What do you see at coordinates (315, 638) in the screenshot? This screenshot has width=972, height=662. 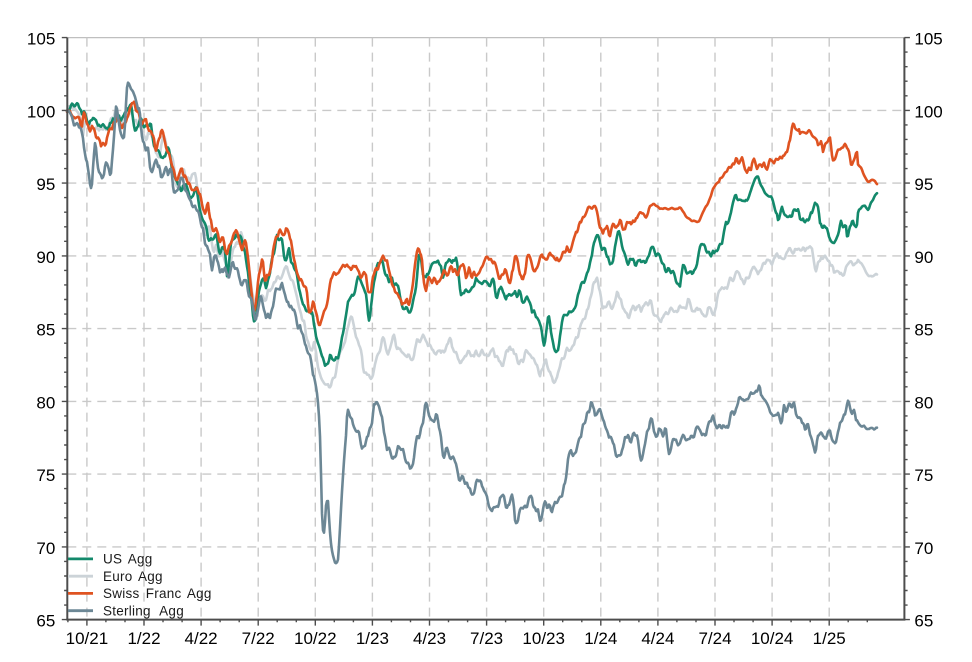 I see `svg-text: 10/22` at bounding box center [315, 638].